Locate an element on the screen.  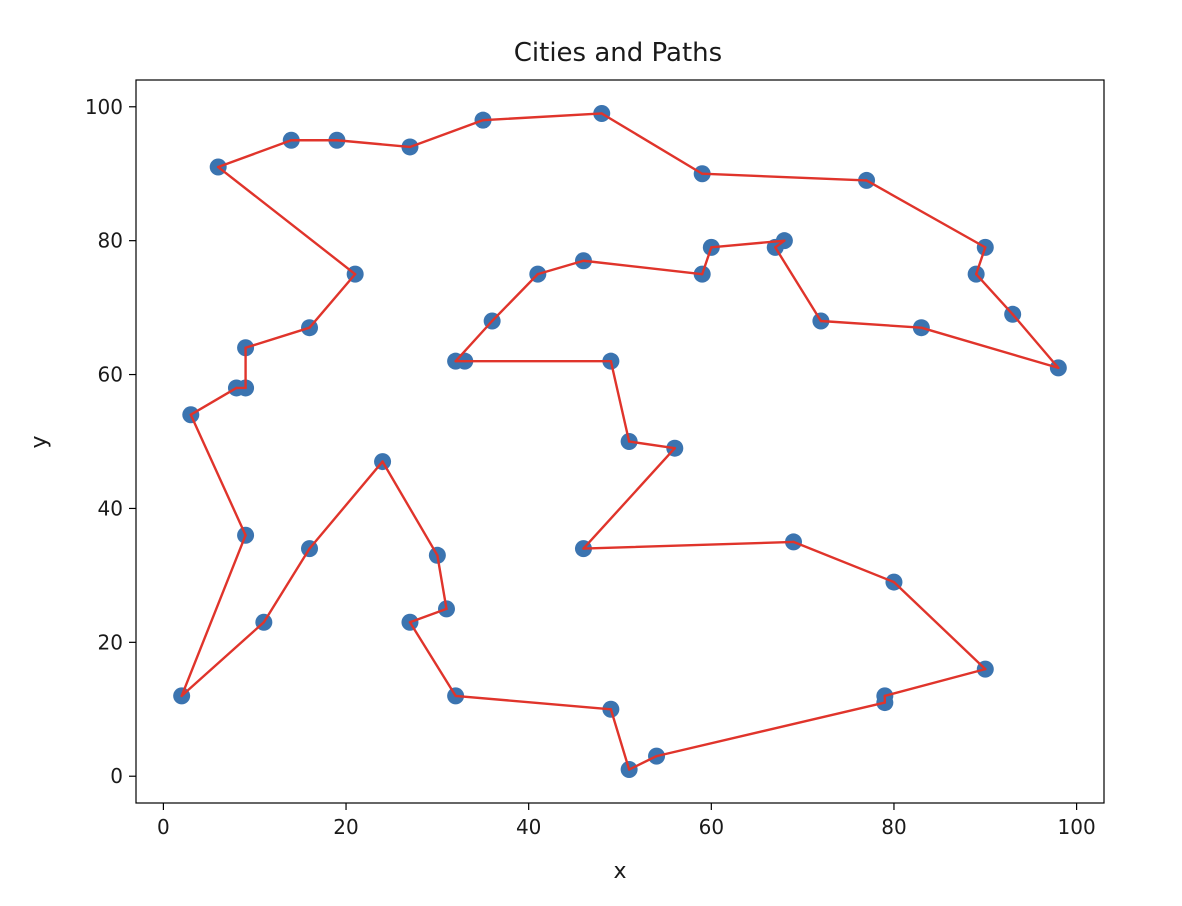
y-tick-label: 40 is located at coordinates (110, 508).